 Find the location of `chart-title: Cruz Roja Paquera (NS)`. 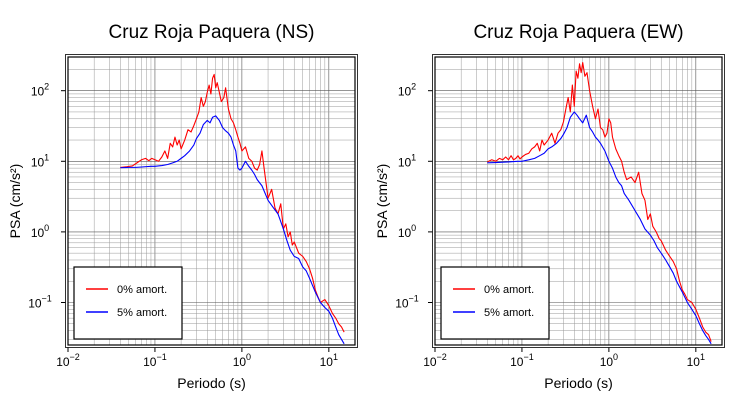

chart-title: Cruz Roja Paquera (NS) is located at coordinates (212, 32).